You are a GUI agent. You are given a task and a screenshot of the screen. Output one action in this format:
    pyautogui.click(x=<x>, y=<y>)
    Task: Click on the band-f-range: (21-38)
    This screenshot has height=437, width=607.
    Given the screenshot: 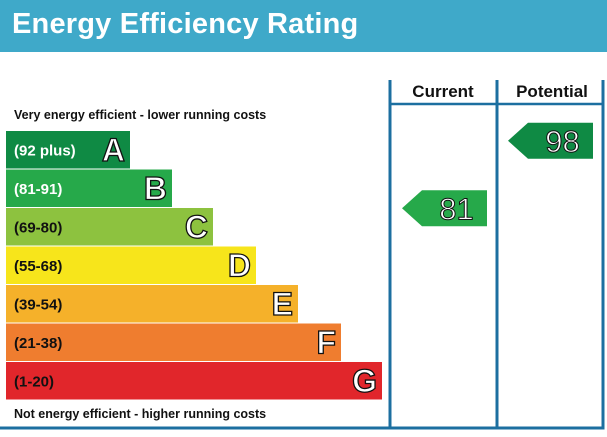 What is the action you would take?
    pyautogui.click(x=38, y=343)
    